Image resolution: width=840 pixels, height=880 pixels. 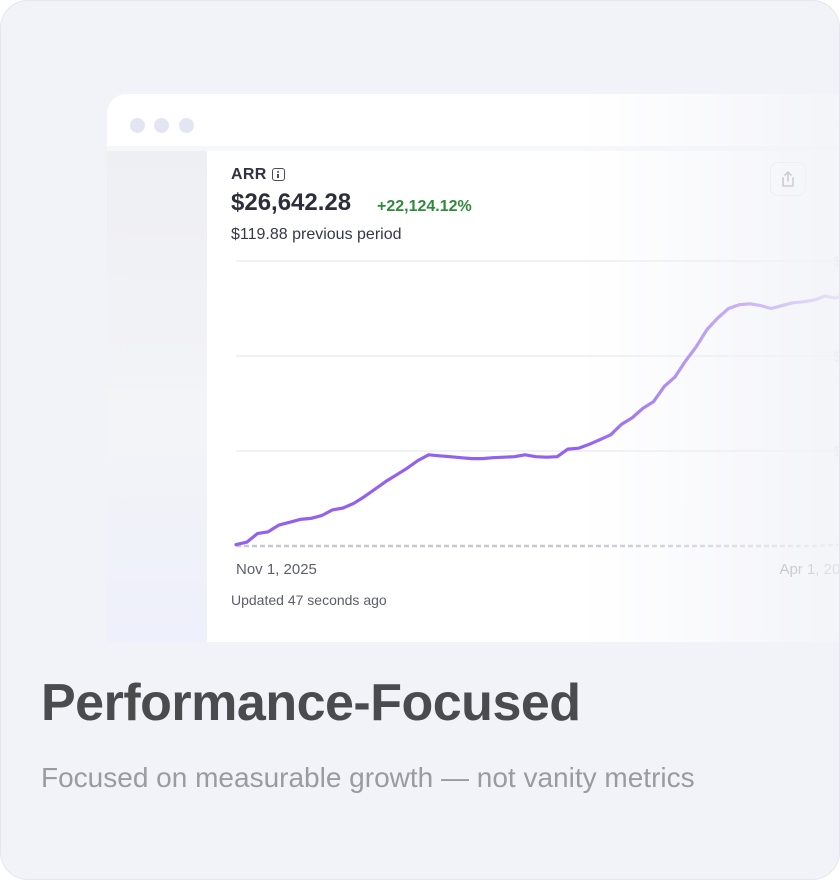 I want to click on feature-headline: Performance-Focused, so click(x=311, y=703).